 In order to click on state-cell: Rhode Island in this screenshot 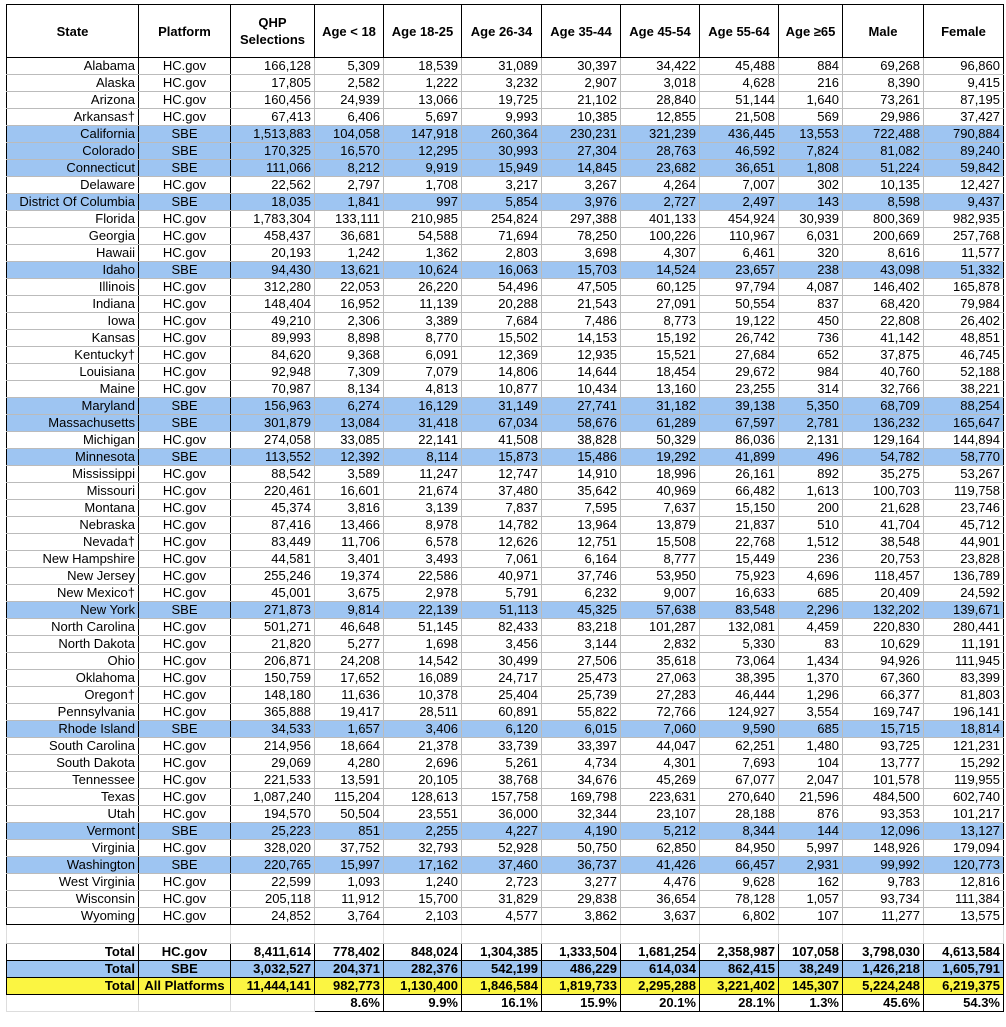, I will do `click(72, 729)`.